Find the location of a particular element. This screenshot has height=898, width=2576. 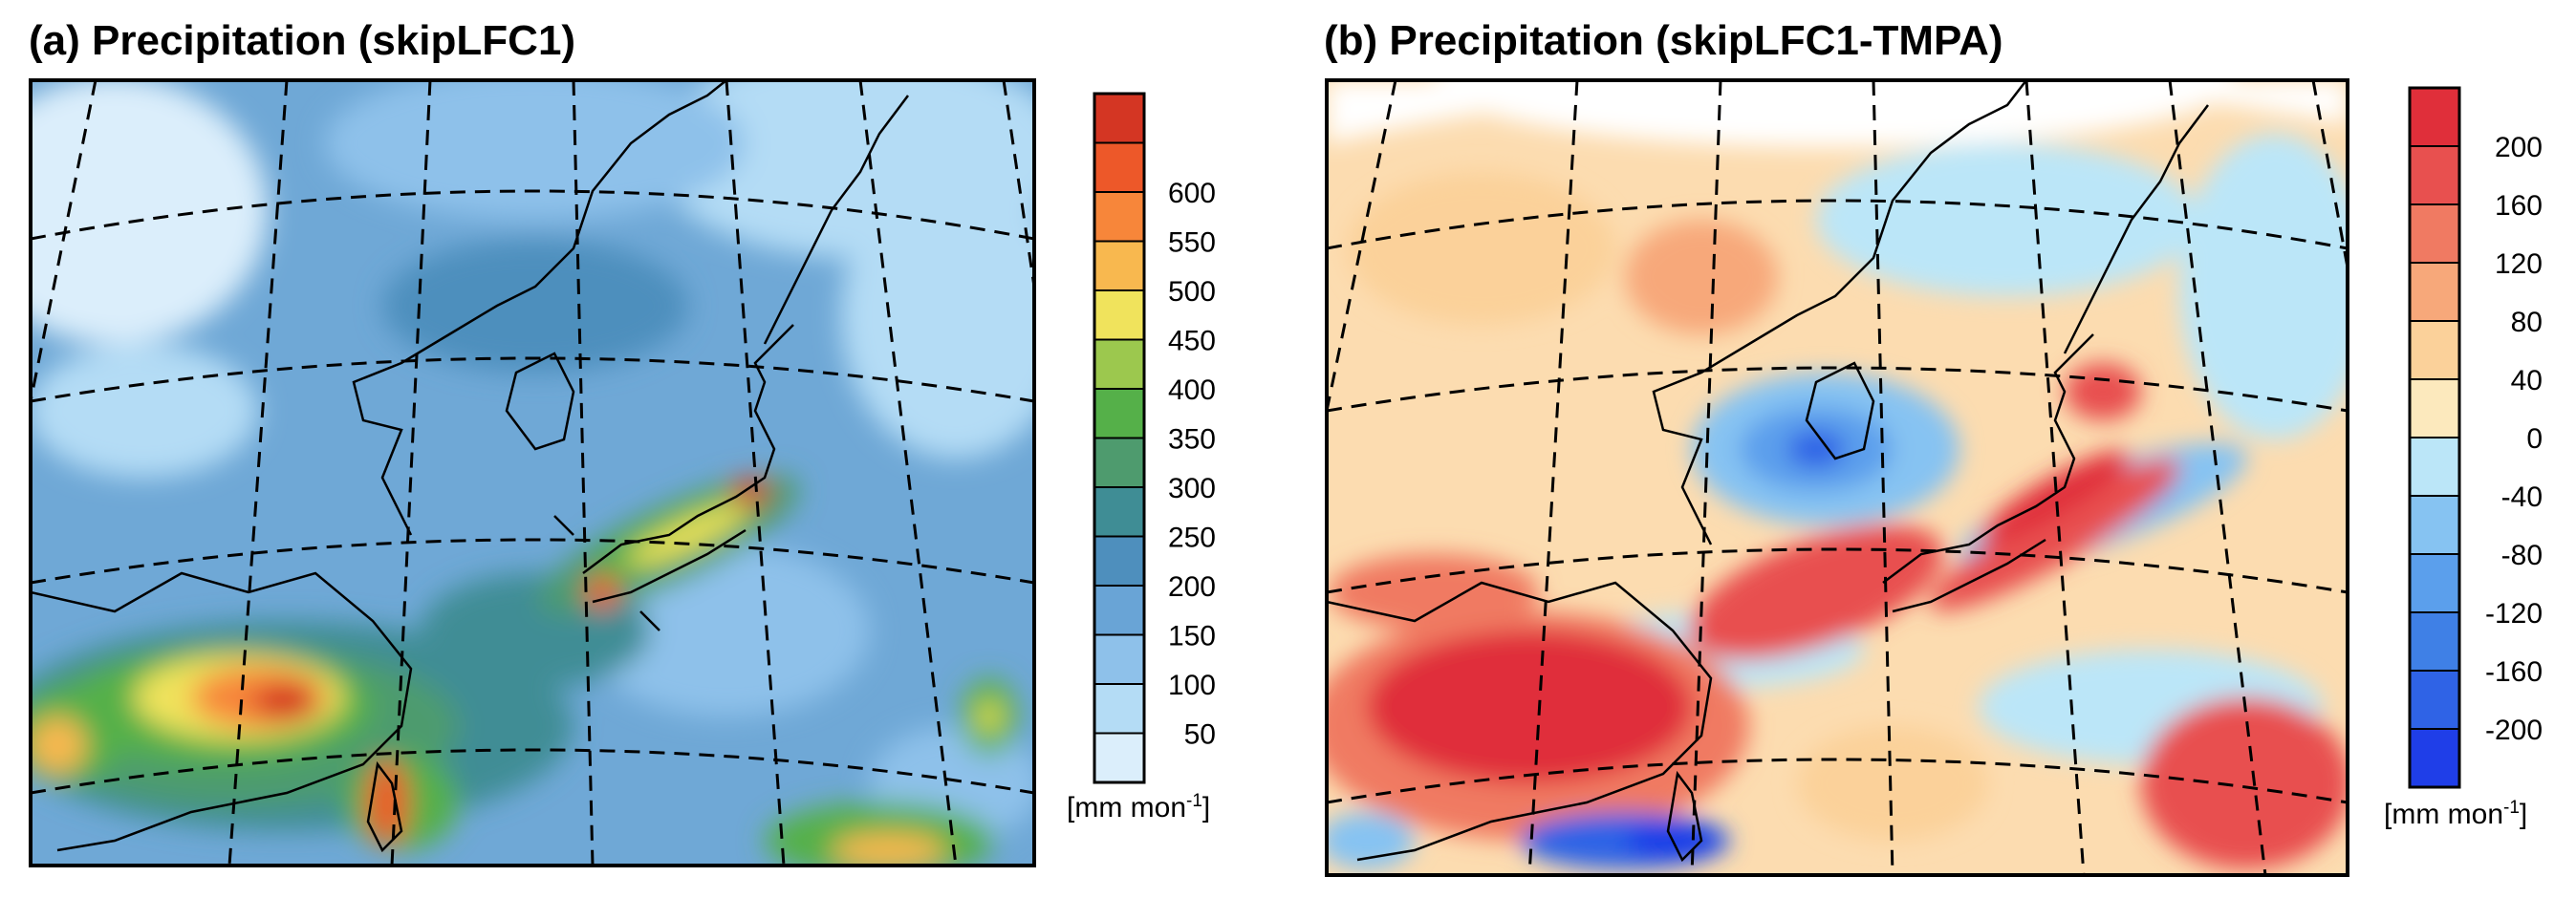

panel-a-colorbar-tick-label: 50 is located at coordinates (1200, 735).